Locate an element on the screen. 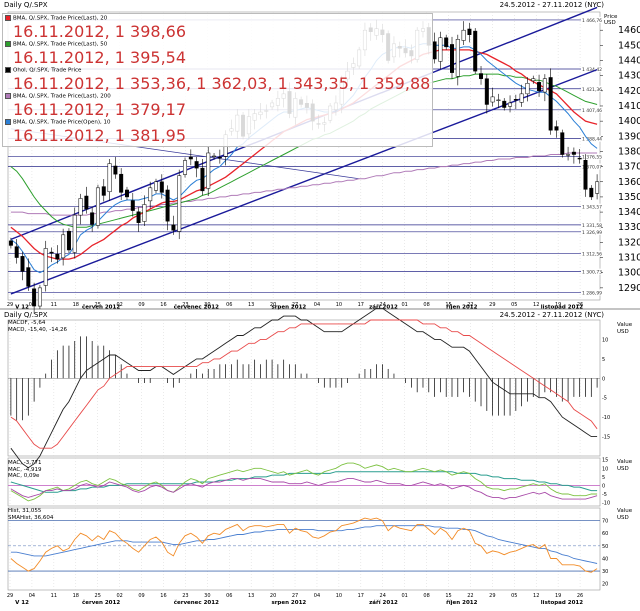 This screenshot has width=640, height=611. x-tick-label: 26 is located at coordinates (580, 305).